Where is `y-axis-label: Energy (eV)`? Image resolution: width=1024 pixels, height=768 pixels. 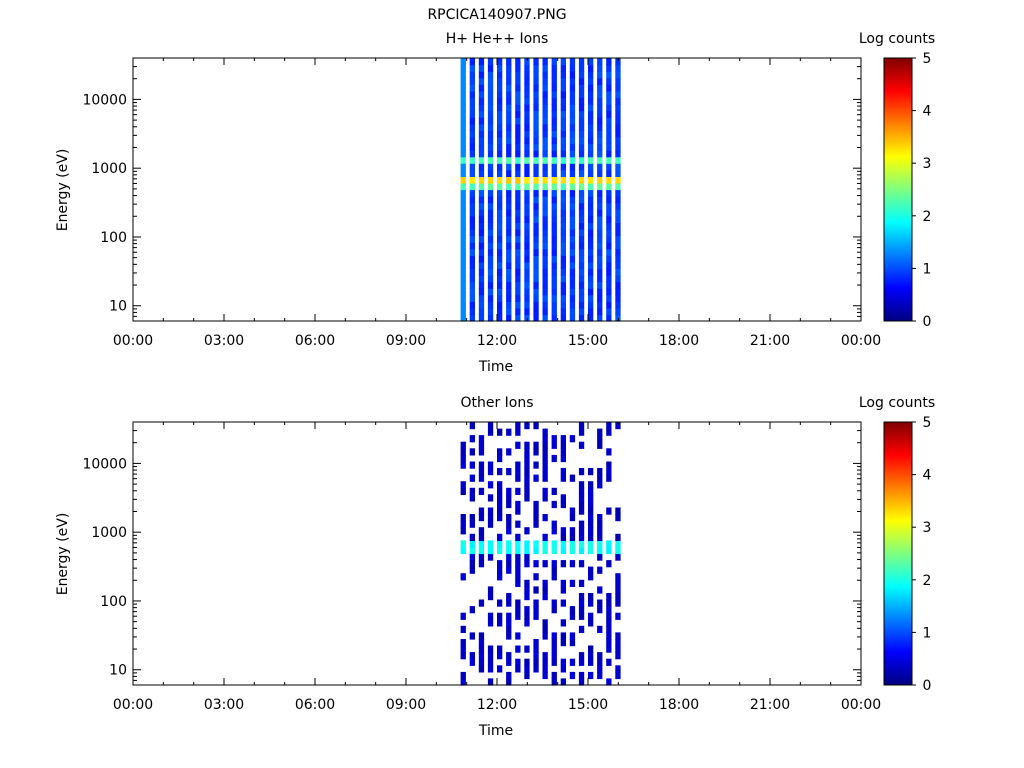
y-axis-label: Energy (eV) is located at coordinates (63, 554).